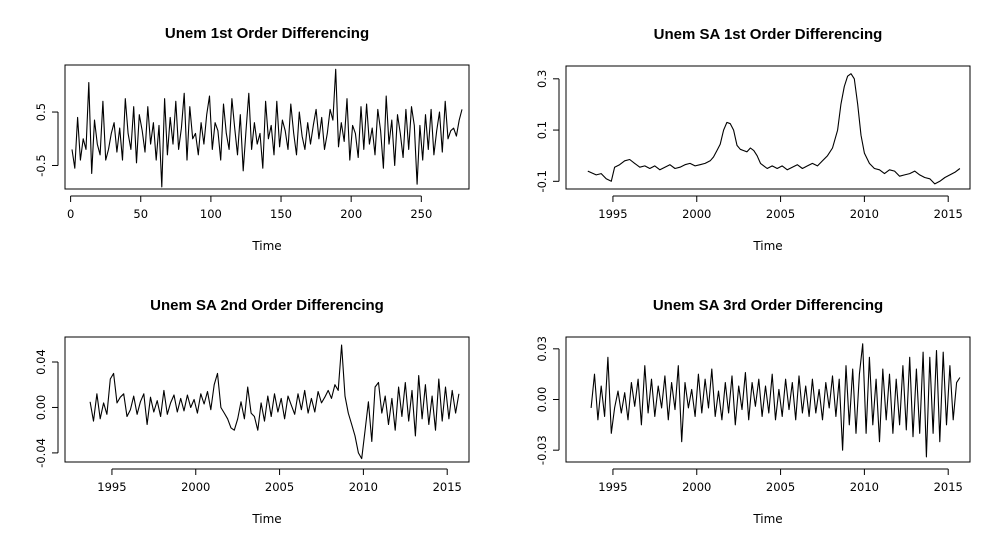 The image size is (1006, 543). What do you see at coordinates (41, 112) in the screenshot?
I see `y-tick-label: 0.5` at bounding box center [41, 112].